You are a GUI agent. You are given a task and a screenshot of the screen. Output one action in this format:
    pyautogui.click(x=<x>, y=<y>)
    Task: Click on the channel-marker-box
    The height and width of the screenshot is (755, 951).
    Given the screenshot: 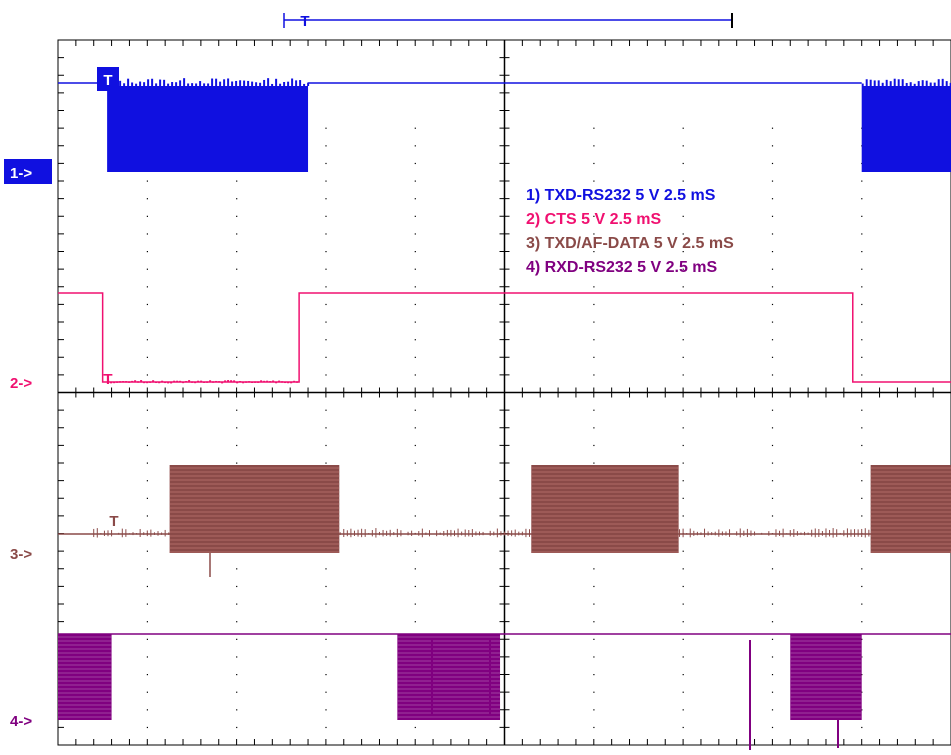 What is the action you would take?
    pyautogui.click(x=28, y=171)
    